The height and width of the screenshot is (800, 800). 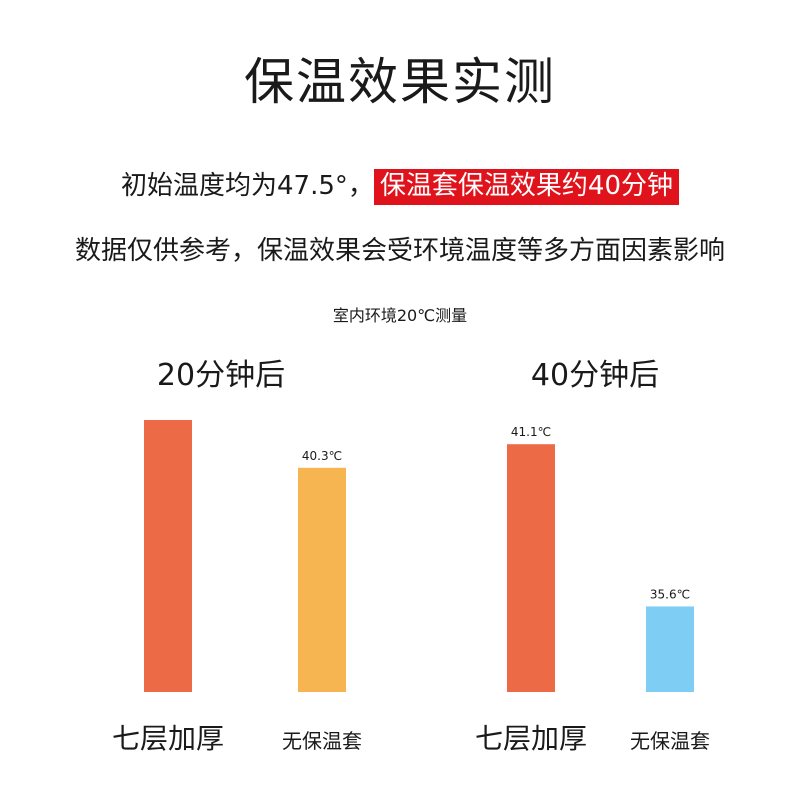 I want to click on environment-note: 室内环境20℃测量, so click(x=400, y=315).